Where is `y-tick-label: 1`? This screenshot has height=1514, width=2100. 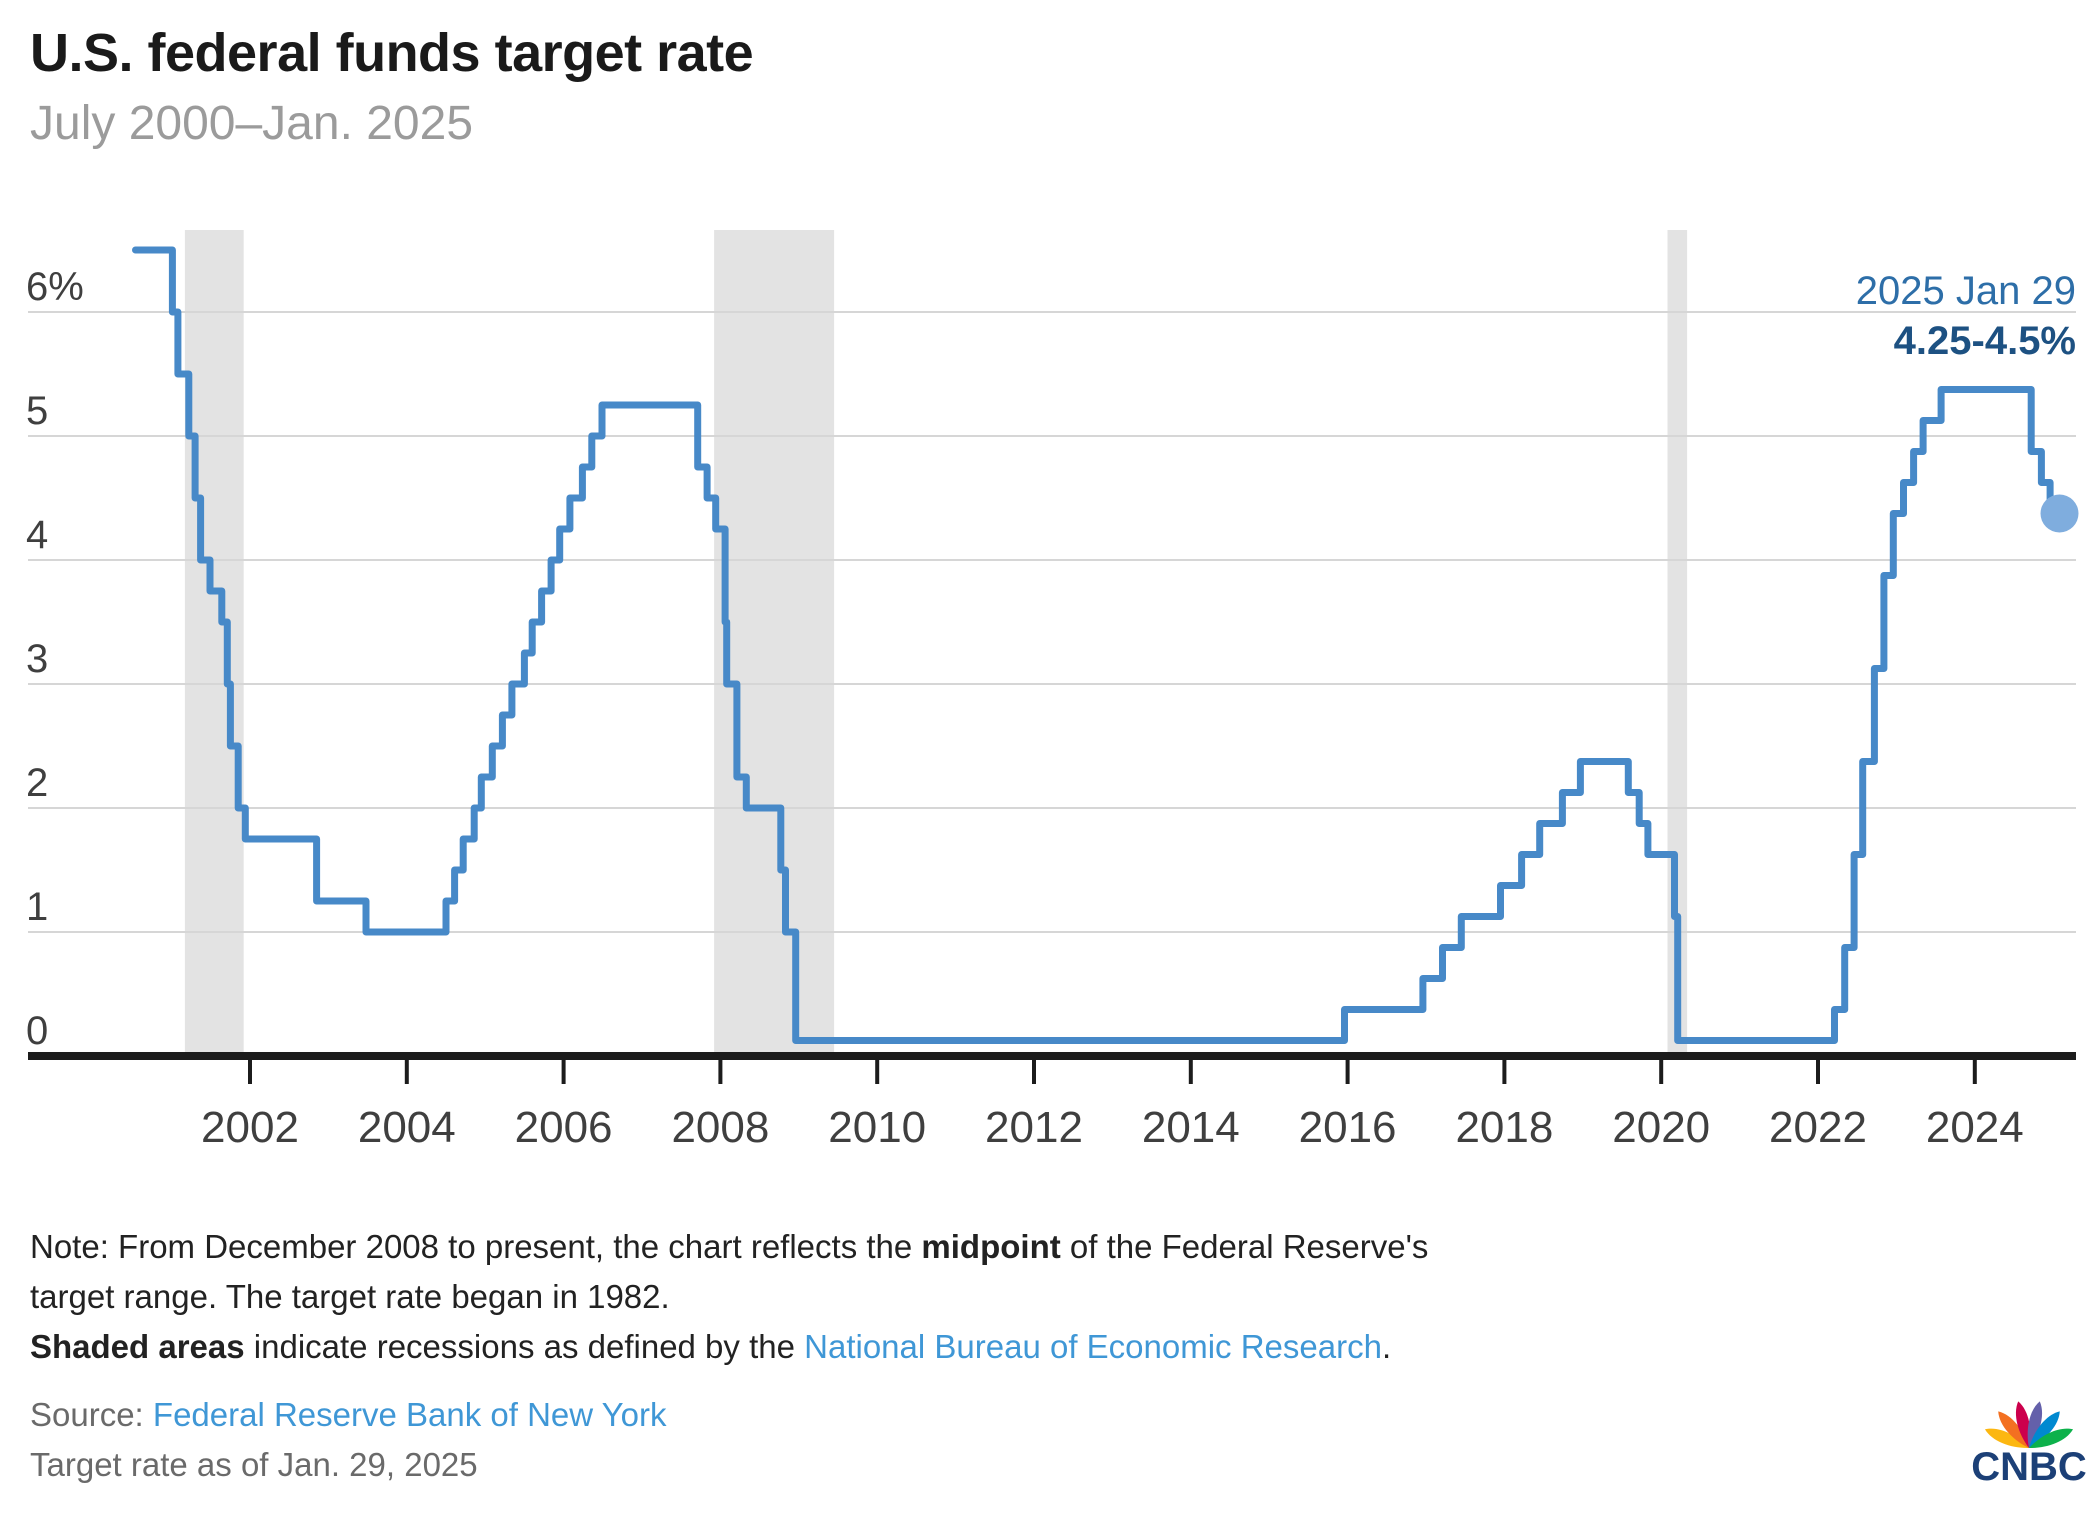
y-tick-label: 1 is located at coordinates (37, 907).